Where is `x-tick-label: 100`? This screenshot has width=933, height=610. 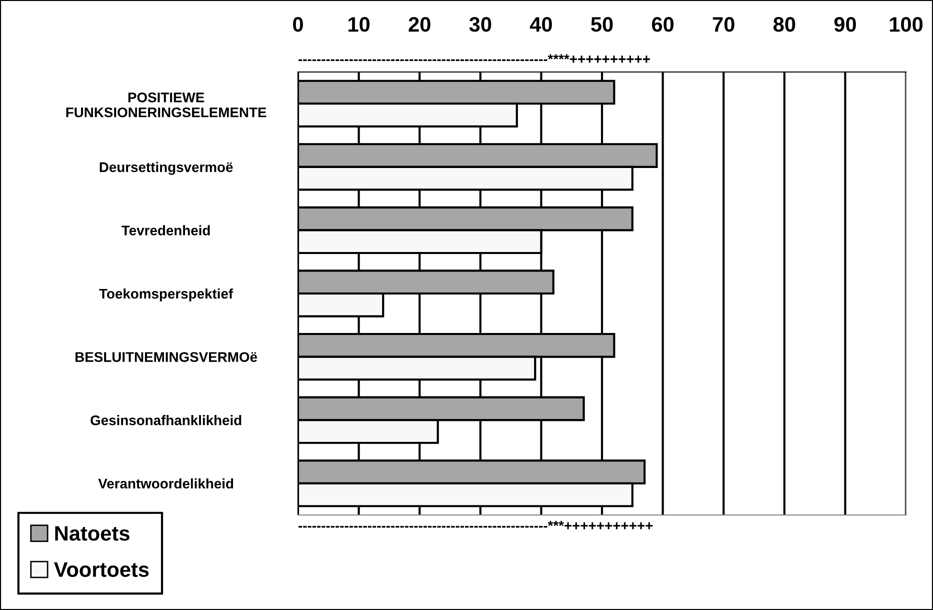
x-tick-label: 100 is located at coordinates (906, 24).